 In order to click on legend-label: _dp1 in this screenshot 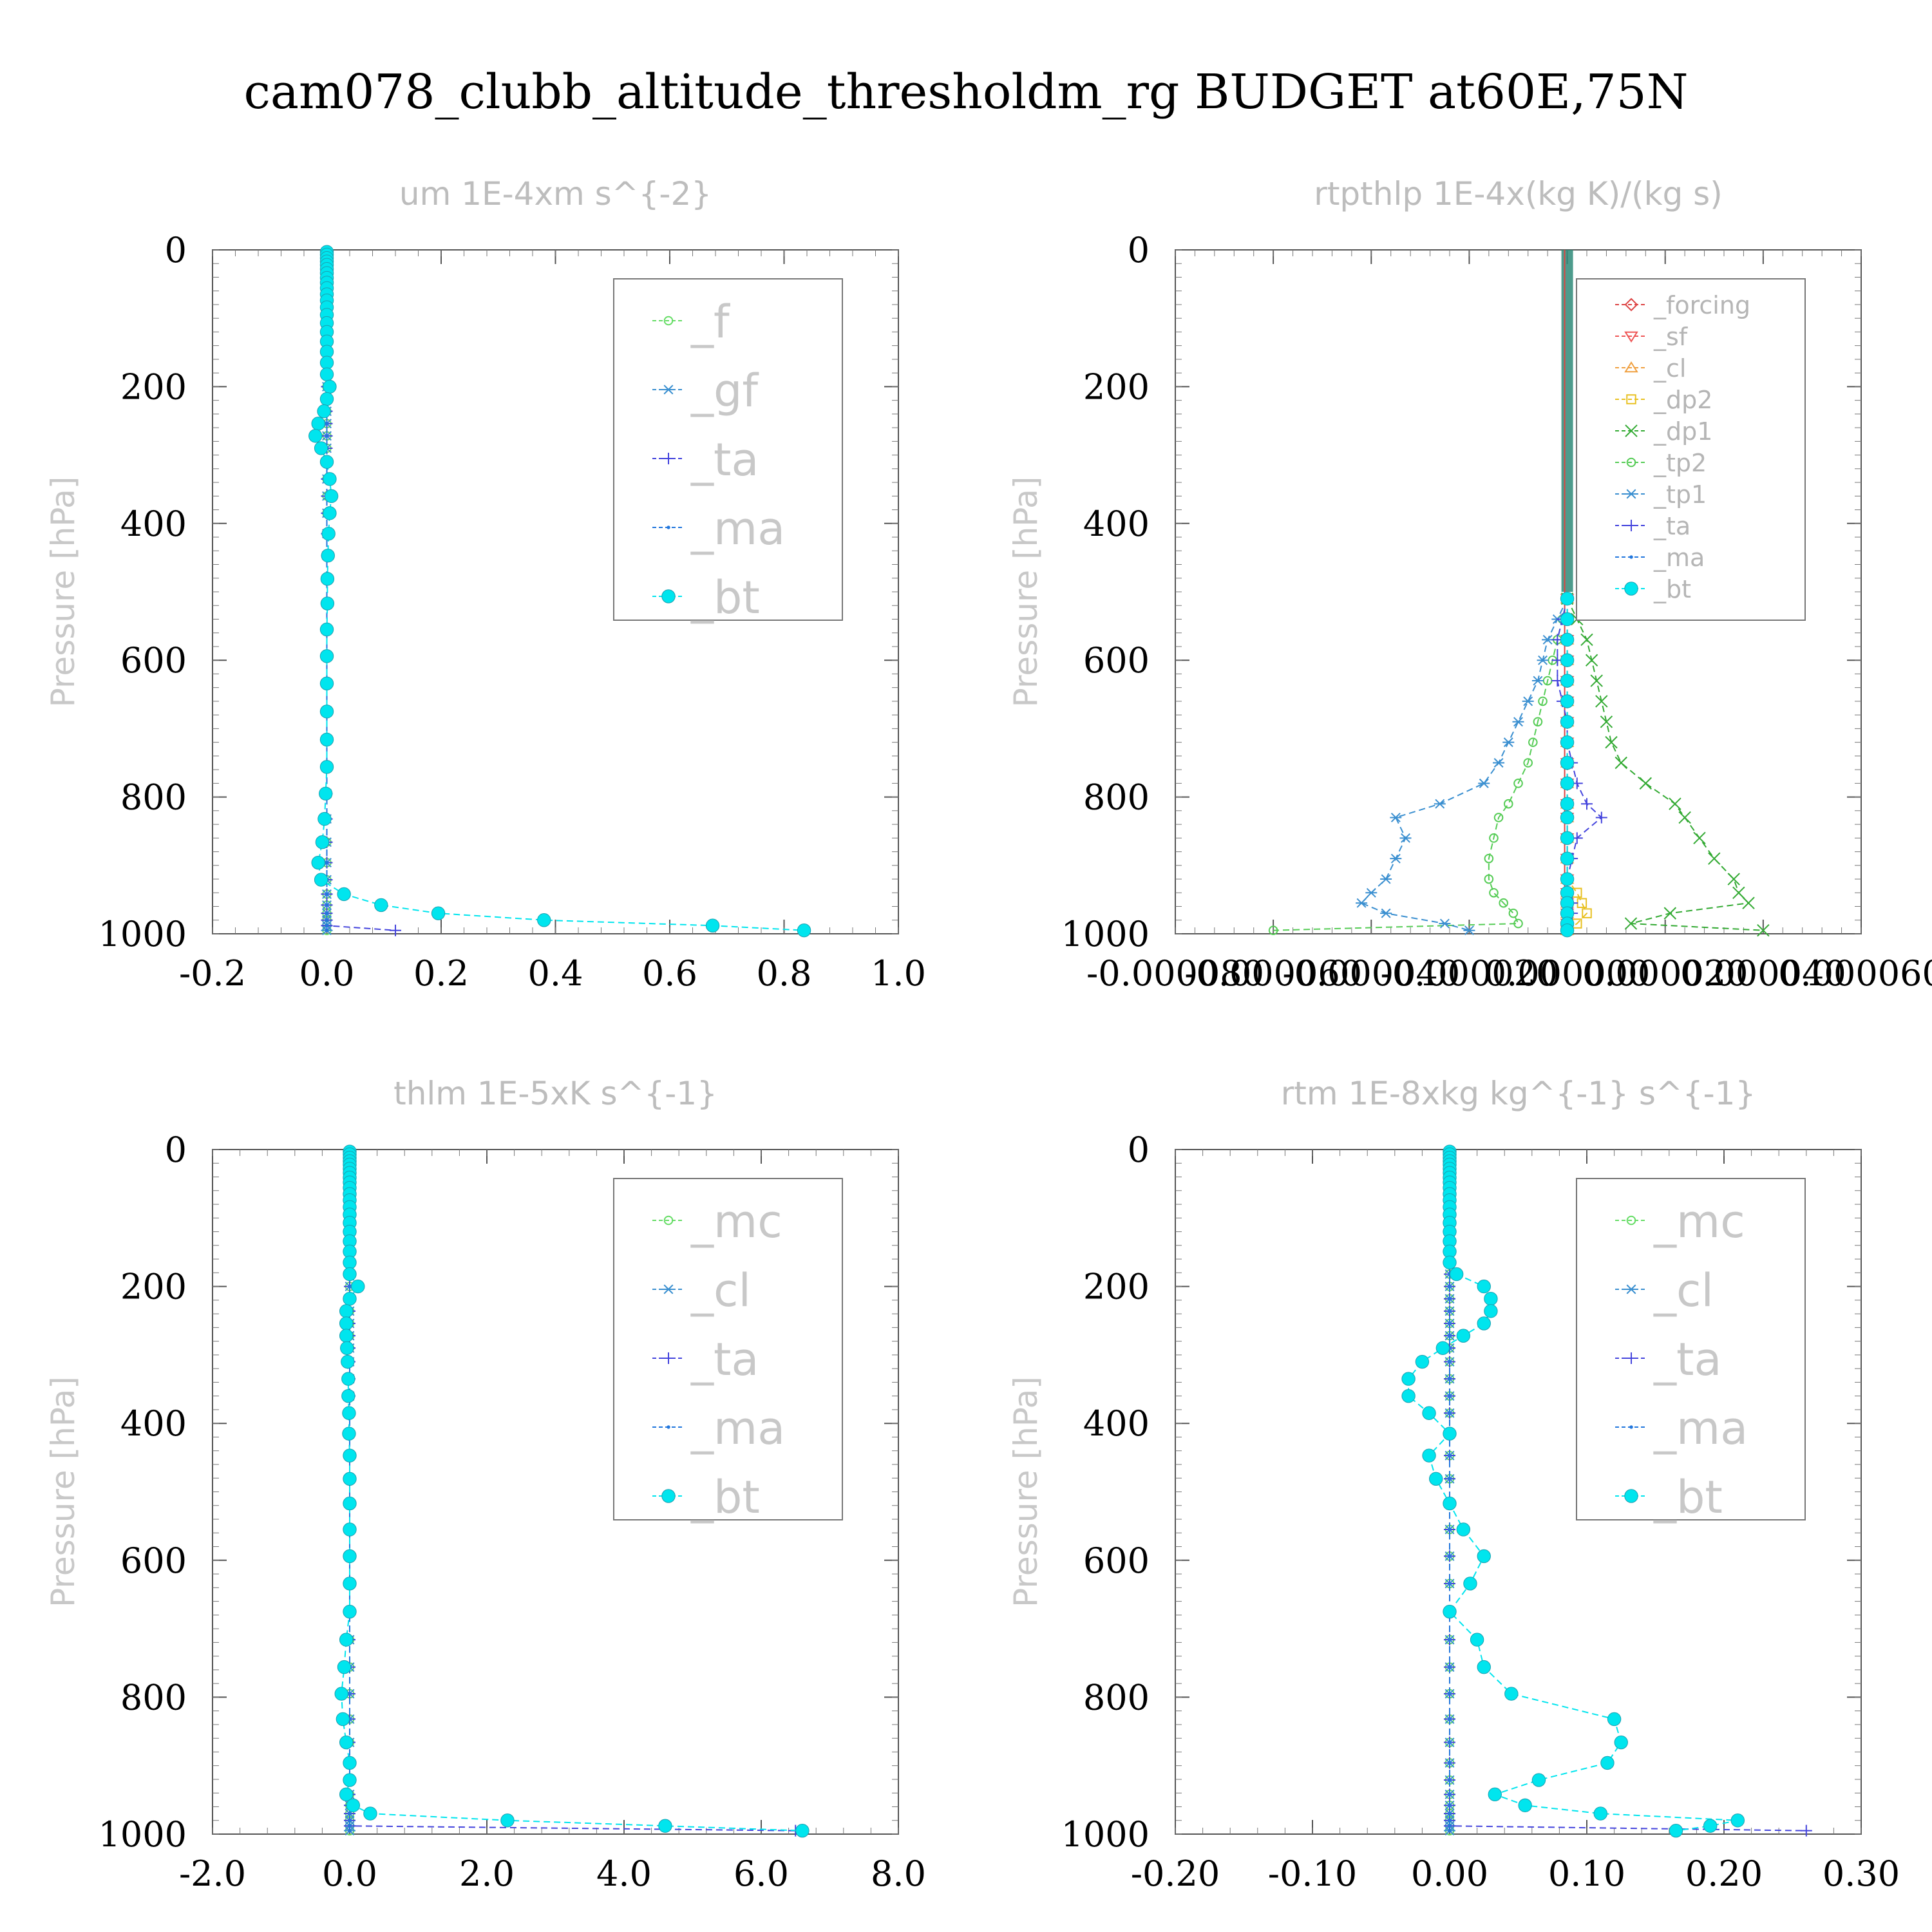, I will do `click(1682, 431)`.